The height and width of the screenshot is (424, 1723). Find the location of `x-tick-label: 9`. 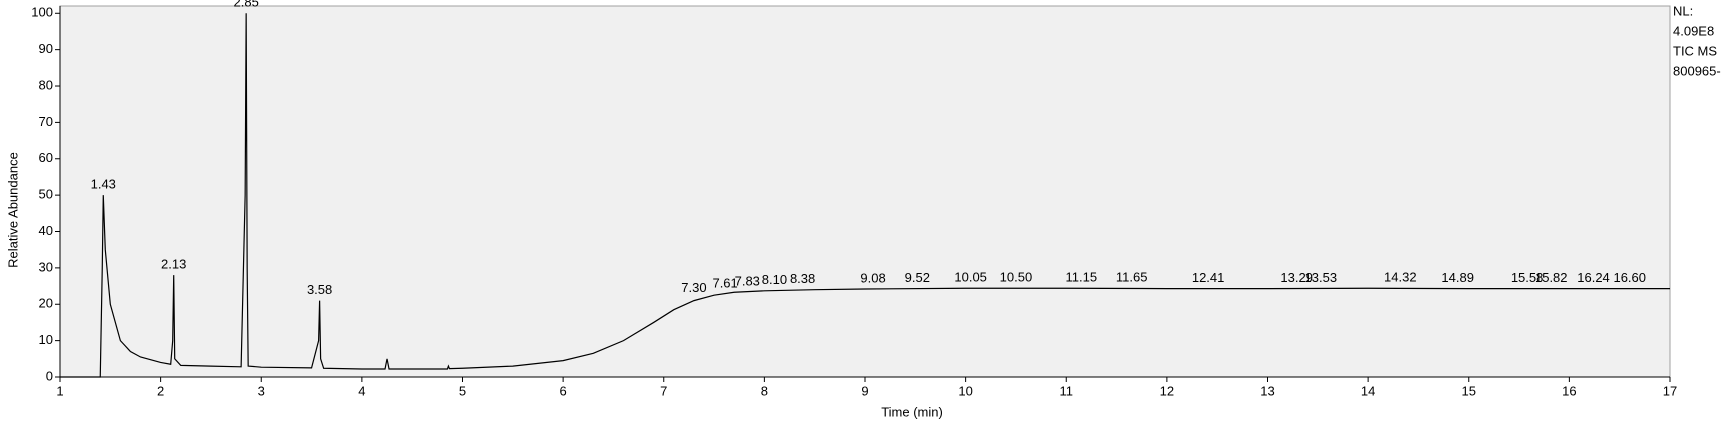

x-tick-label: 9 is located at coordinates (864, 390).